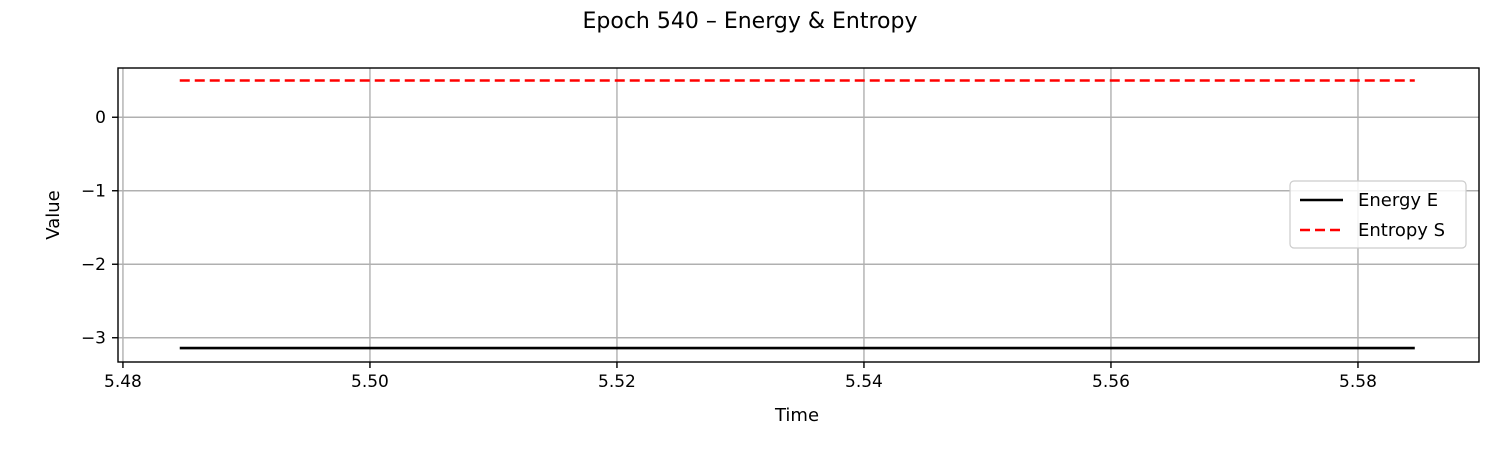 The image size is (1500, 450). I want to click on y-tick-label: −3, so click(93, 339).